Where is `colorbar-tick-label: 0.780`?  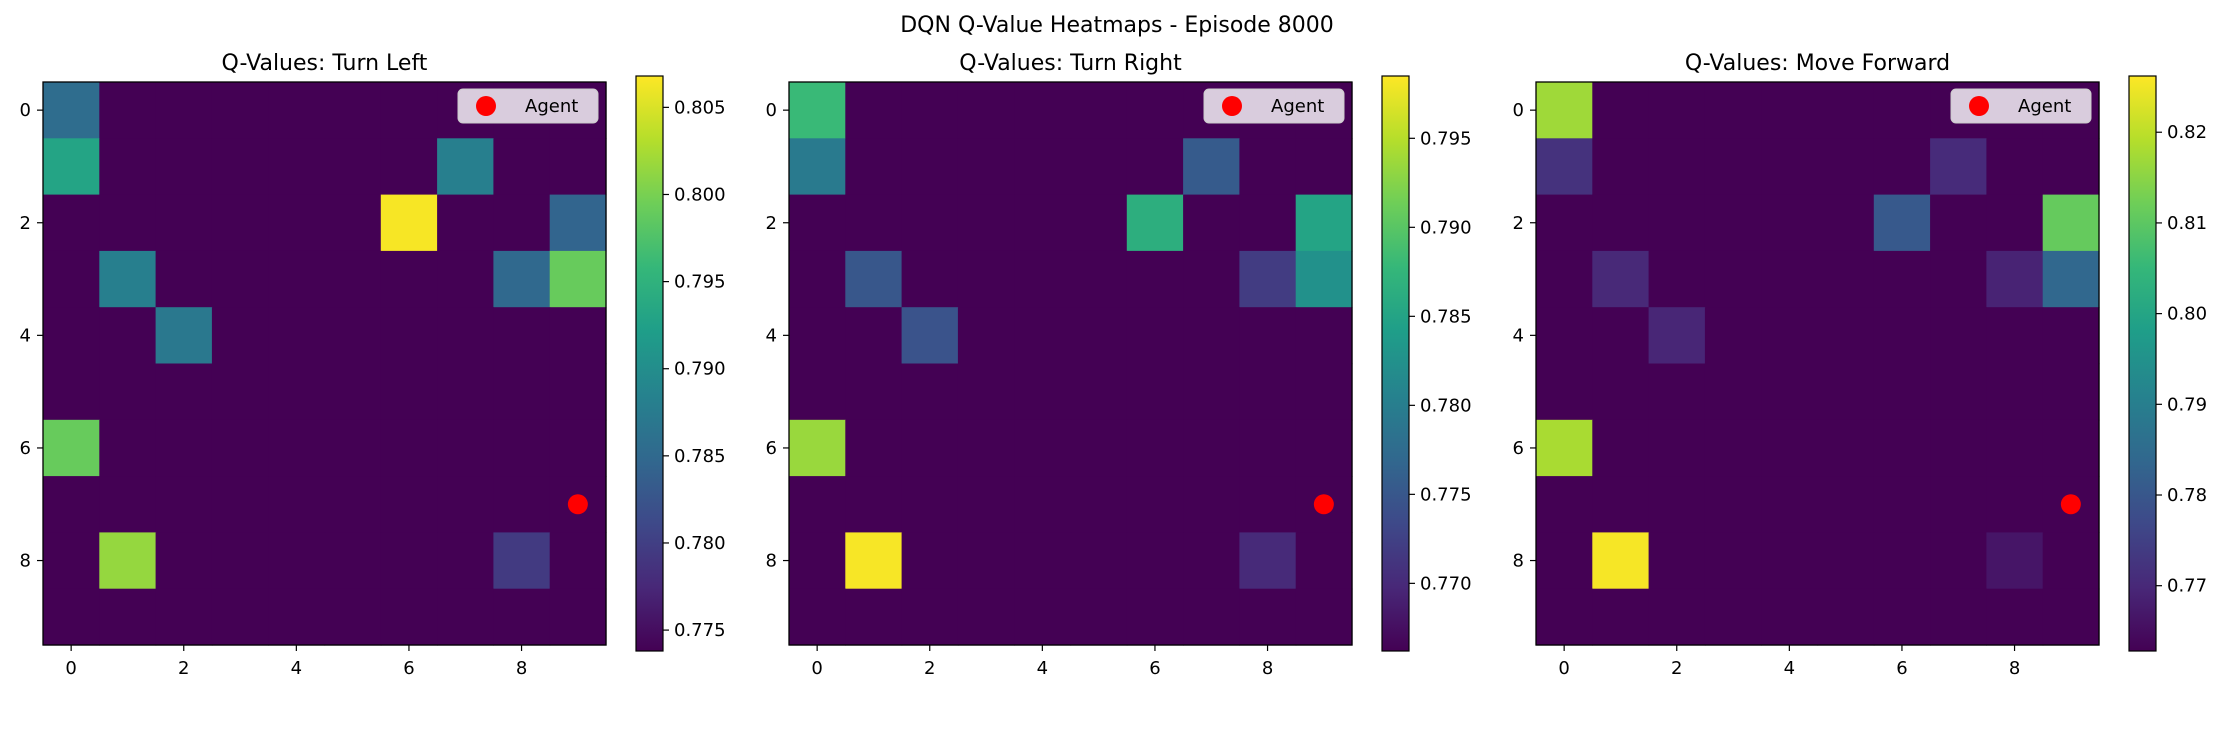
colorbar-tick-label: 0.780 is located at coordinates (1446, 405).